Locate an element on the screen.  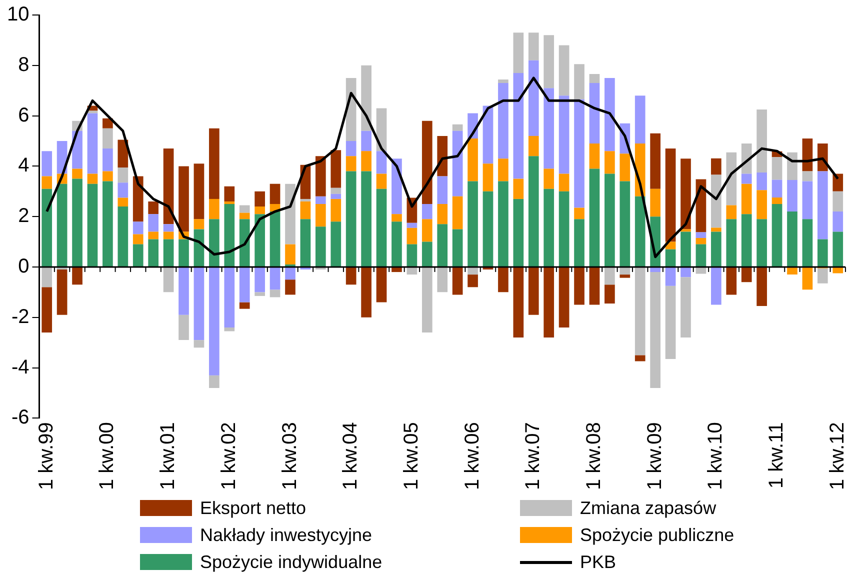
legend-label: Spożycie publiczne is located at coordinates (657, 535).